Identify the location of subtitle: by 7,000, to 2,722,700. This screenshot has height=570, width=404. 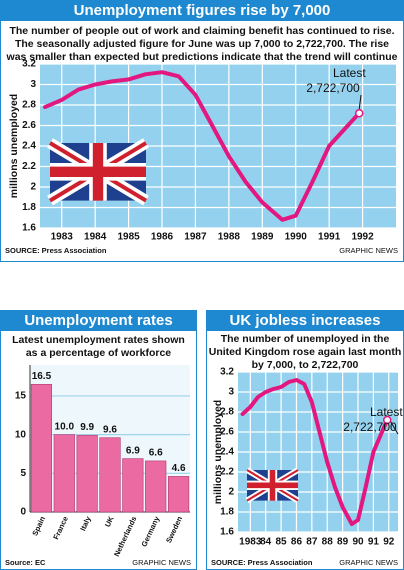
(305, 365).